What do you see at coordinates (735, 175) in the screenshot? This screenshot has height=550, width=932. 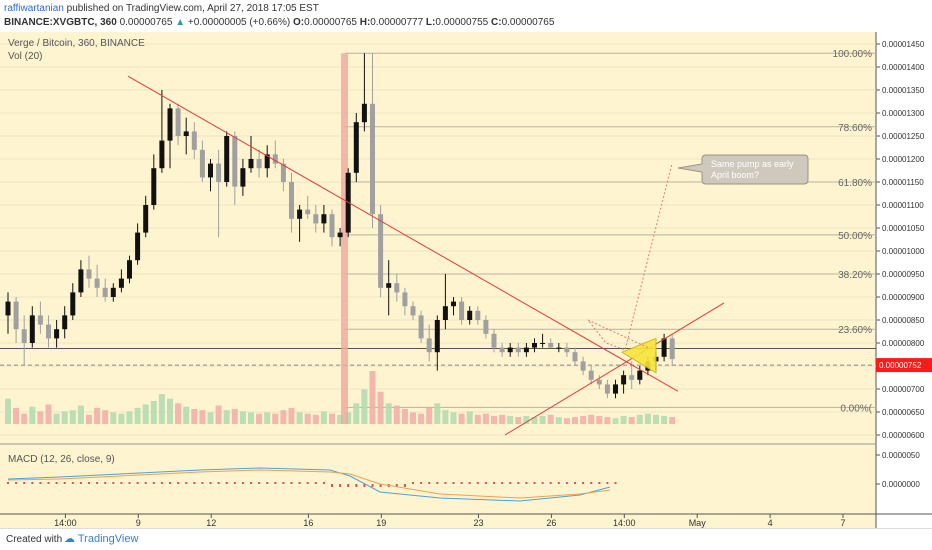 I see `callout-line-2: April boom?` at bounding box center [735, 175].